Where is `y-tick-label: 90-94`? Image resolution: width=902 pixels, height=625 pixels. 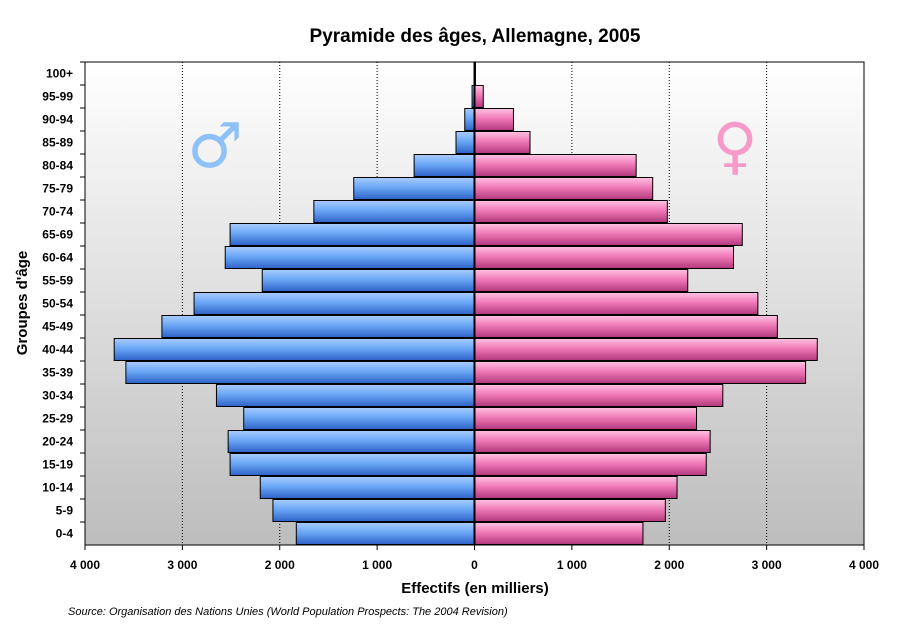 y-tick-label: 90-94 is located at coordinates (57, 120).